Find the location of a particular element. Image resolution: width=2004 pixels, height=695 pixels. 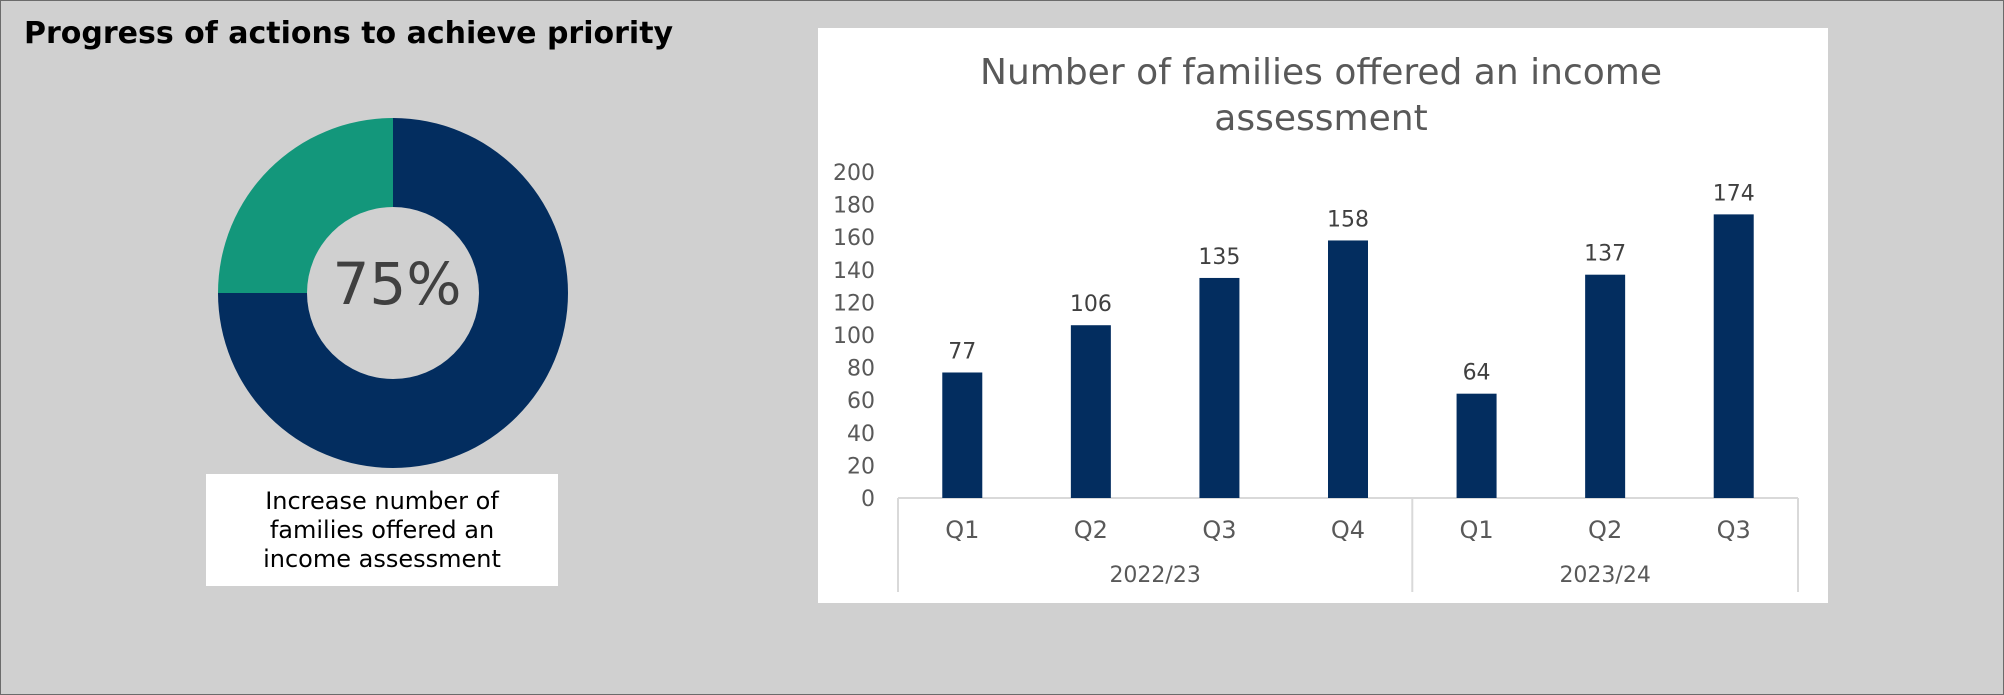

bar-data-label: 174 is located at coordinates (1734, 193).